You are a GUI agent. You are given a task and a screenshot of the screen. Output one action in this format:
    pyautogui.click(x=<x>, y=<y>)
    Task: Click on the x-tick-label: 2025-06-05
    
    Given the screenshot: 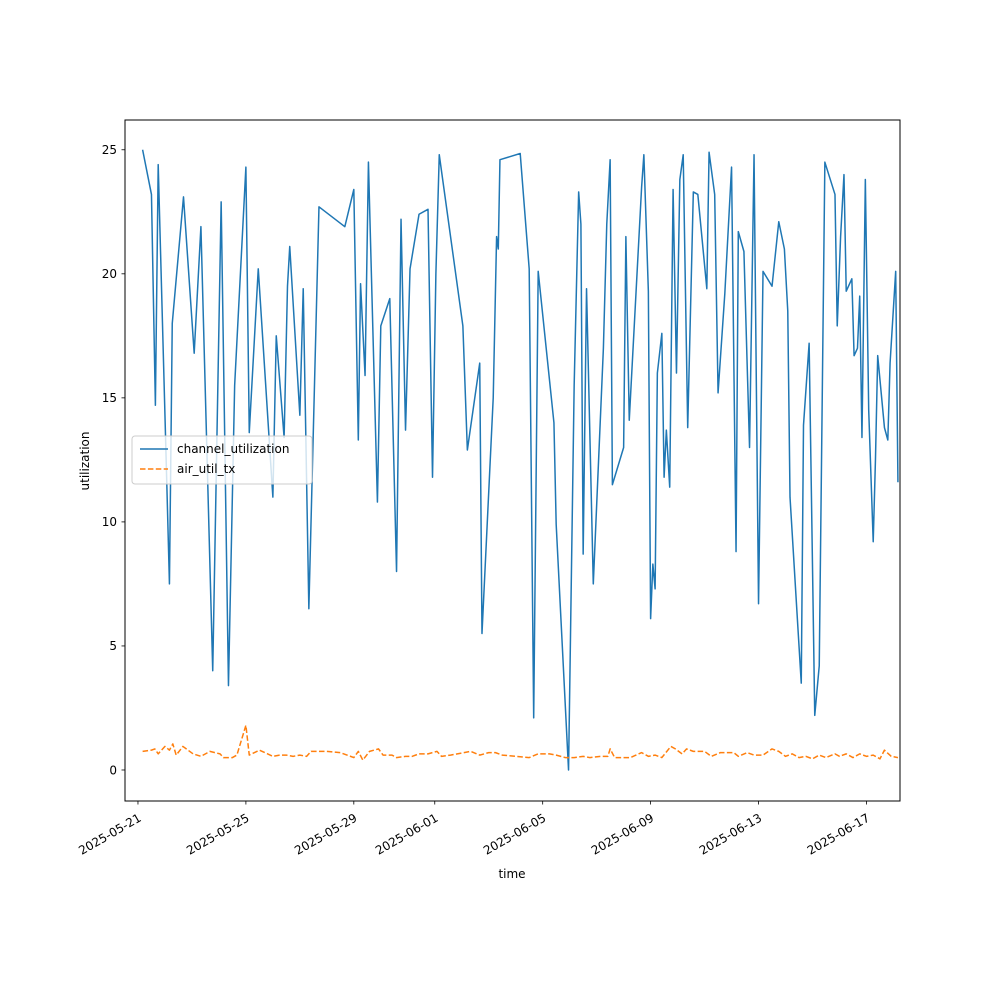 What is the action you would take?
    pyautogui.click(x=514, y=834)
    